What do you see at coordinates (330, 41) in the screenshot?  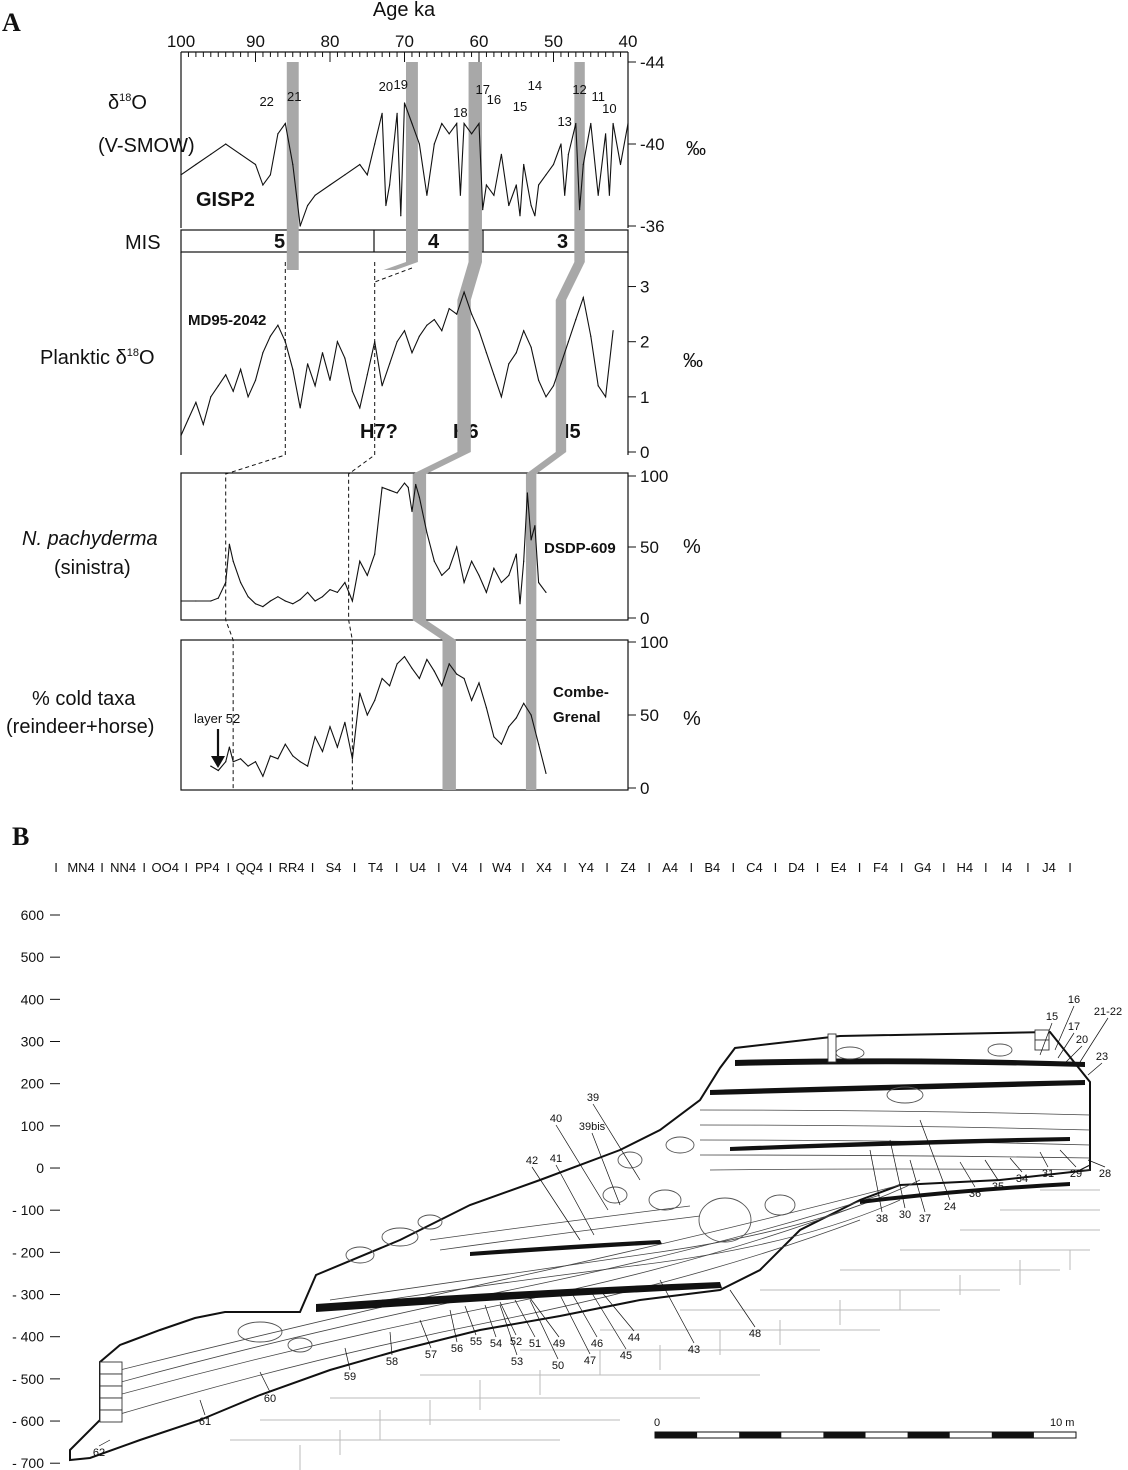 I see `top-axis-tick-label: 80` at bounding box center [330, 41].